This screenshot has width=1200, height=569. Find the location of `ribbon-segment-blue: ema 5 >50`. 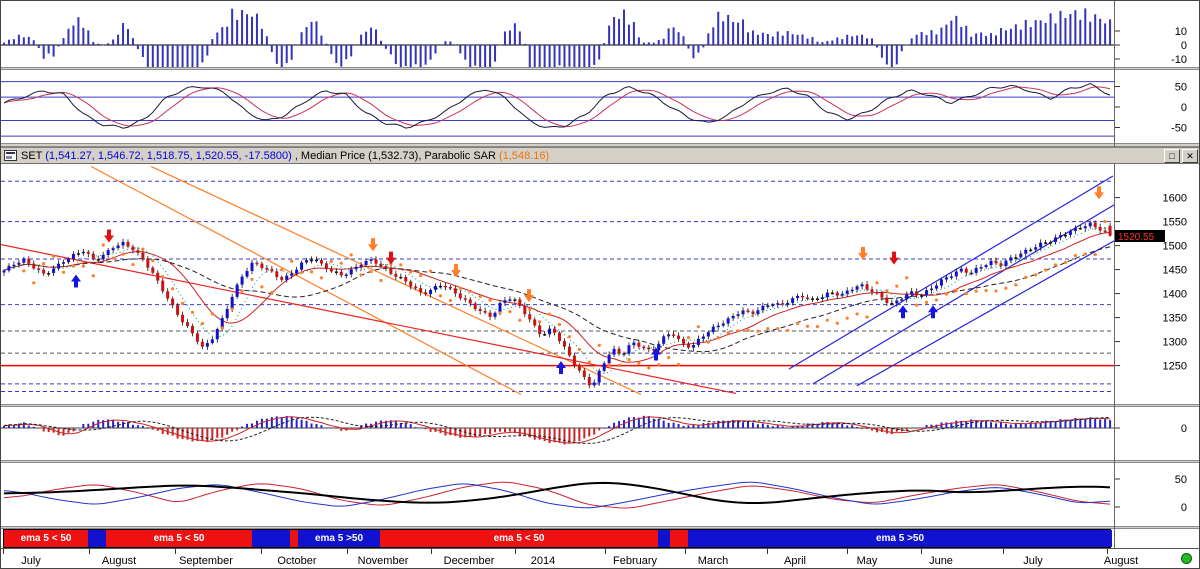

ribbon-segment-blue: ema 5 >50 is located at coordinates (900, 538).